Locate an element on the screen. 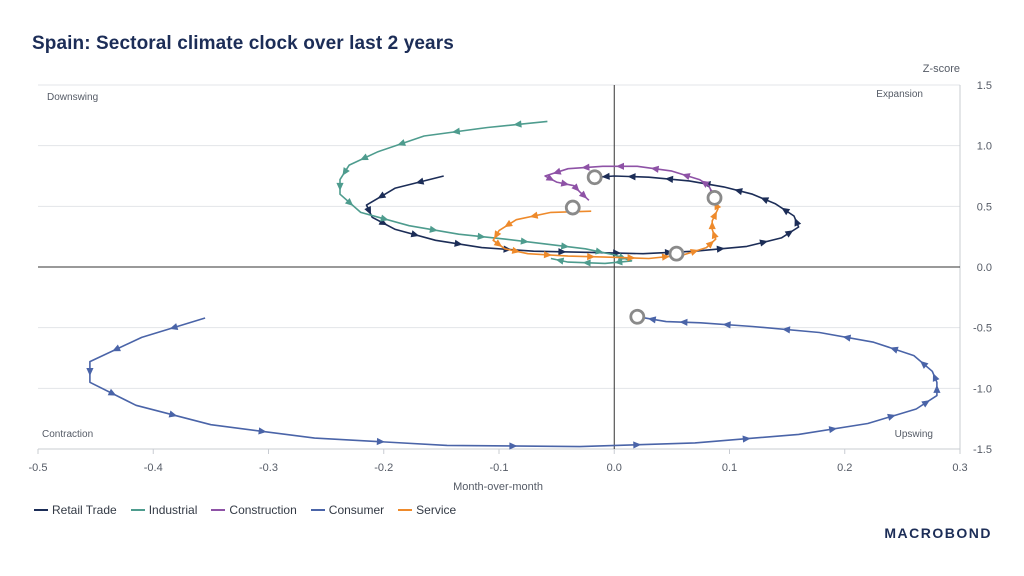  legend-item-service: Service is located at coordinates (427, 510).